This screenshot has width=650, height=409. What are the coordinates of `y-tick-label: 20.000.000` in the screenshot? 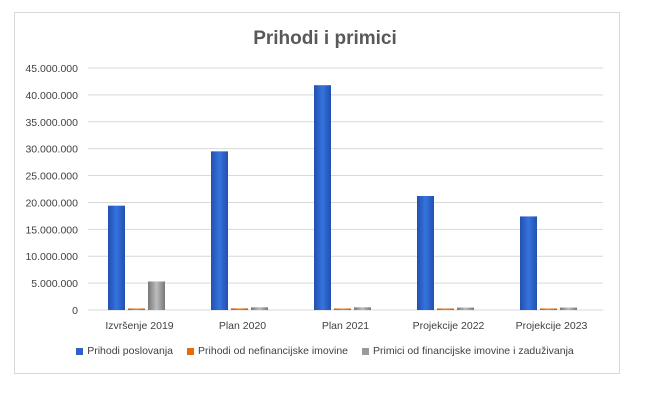 It's located at (51, 203).